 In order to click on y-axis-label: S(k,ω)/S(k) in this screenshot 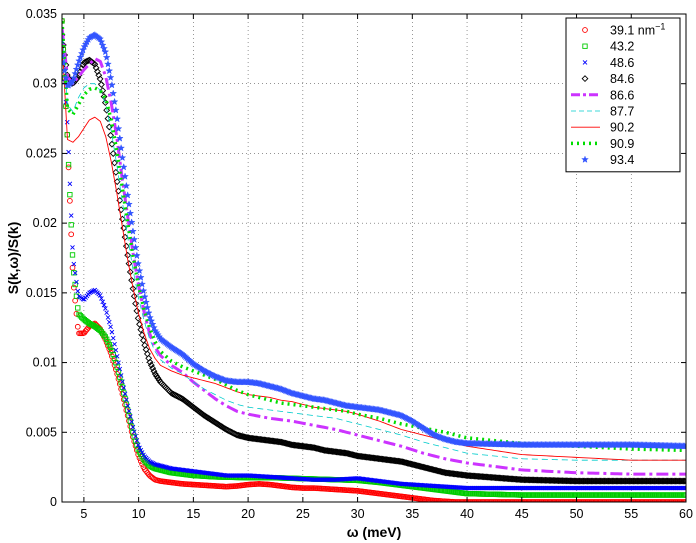, I will do `click(13, 258)`.